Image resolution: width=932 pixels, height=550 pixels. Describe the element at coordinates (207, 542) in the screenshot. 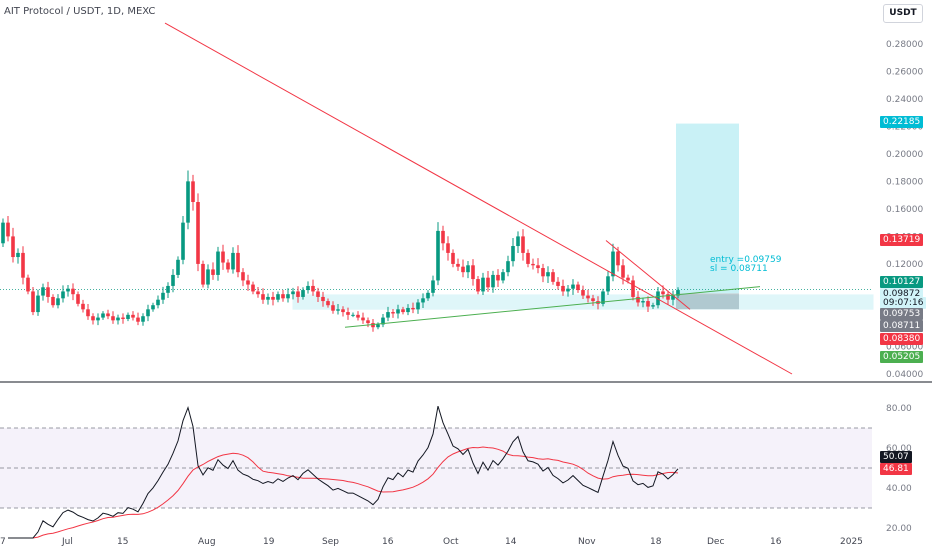

I see `time-tick-label: Aug` at that location.